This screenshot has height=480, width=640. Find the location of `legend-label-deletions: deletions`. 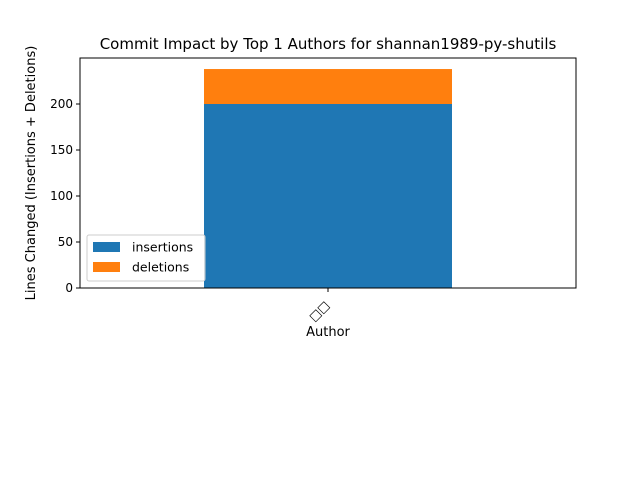

legend-label-deletions: deletions is located at coordinates (160, 267).